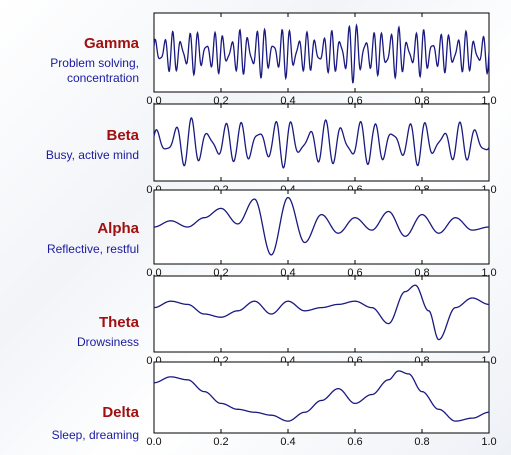  I want to click on band-desc-theta: Drowsiness, so click(107, 342).